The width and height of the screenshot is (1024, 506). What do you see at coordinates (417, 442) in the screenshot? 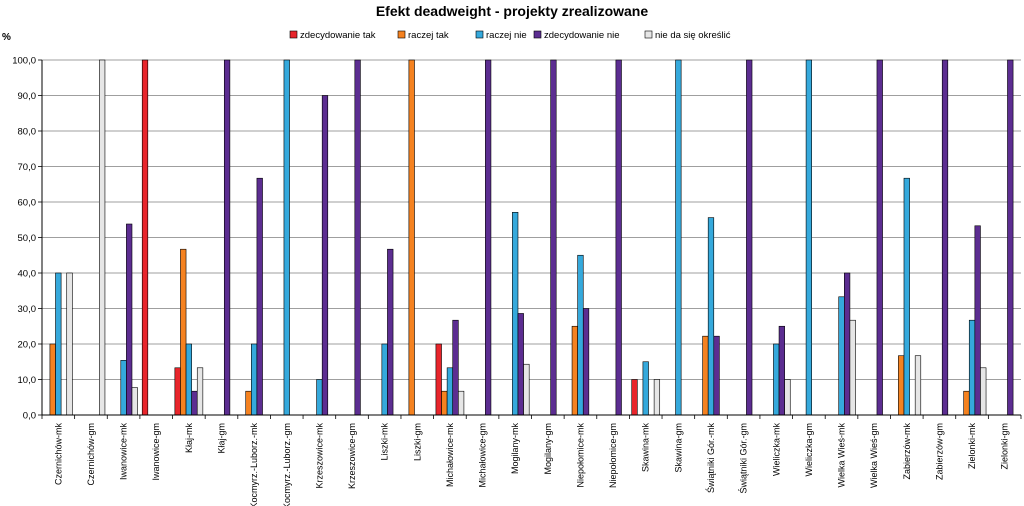
I see `x-tick-label: Liszki-gm` at bounding box center [417, 442].